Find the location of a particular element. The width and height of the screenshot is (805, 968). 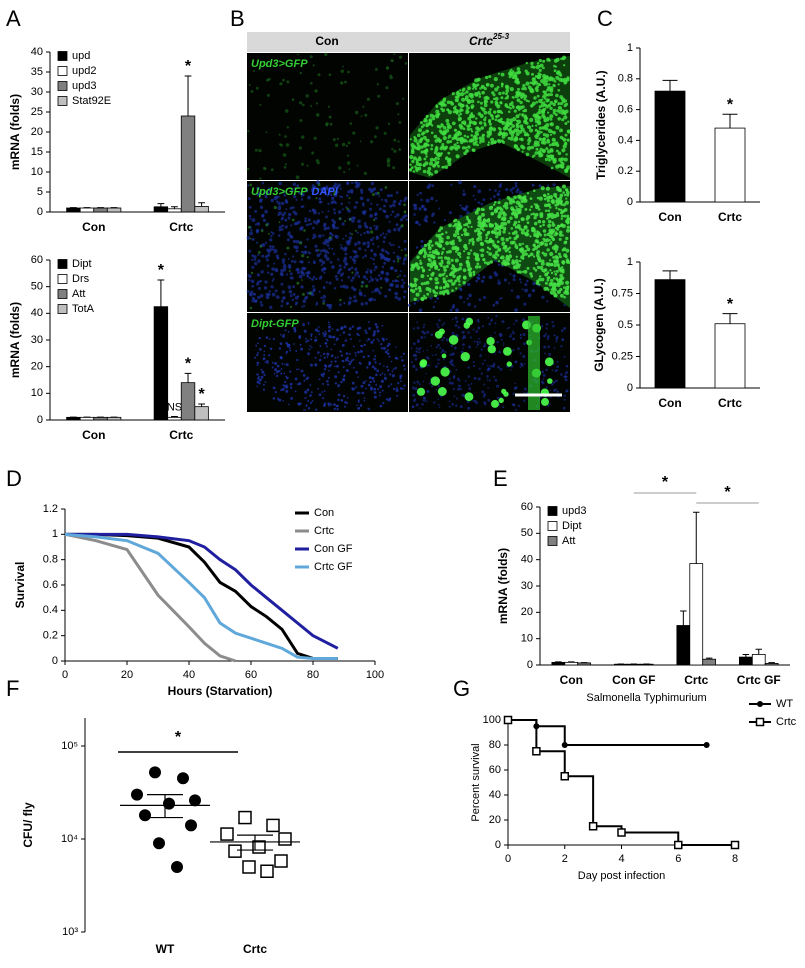

row-label: Upd3>GFP DAPI is located at coordinates (295, 192).